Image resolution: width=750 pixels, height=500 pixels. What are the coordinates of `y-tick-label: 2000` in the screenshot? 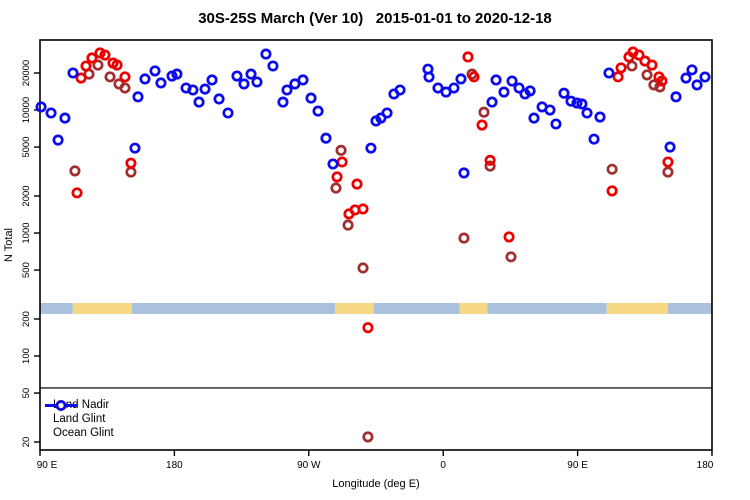 It's located at (26, 195).